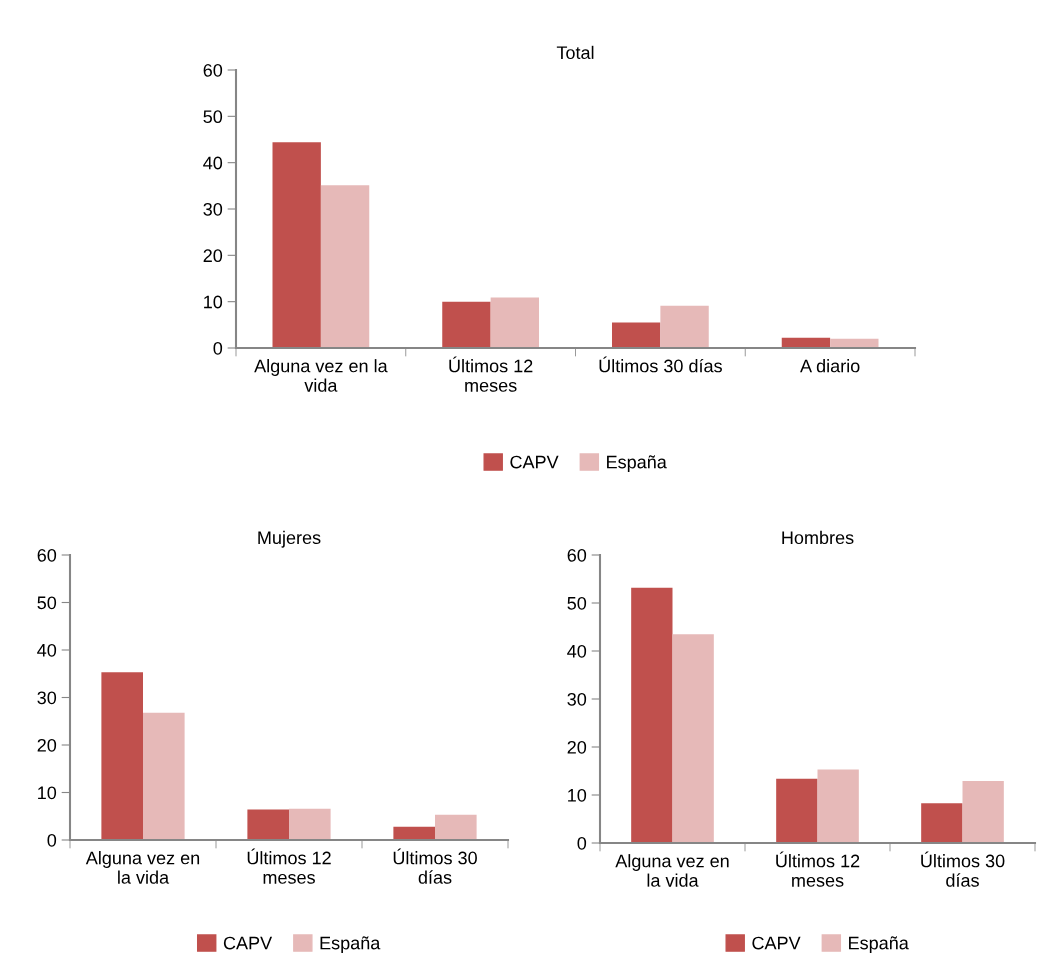 Image resolution: width=1055 pixels, height=976 pixels. Describe the element at coordinates (818, 537) in the screenshot. I see `chart-title: Hombres` at that location.